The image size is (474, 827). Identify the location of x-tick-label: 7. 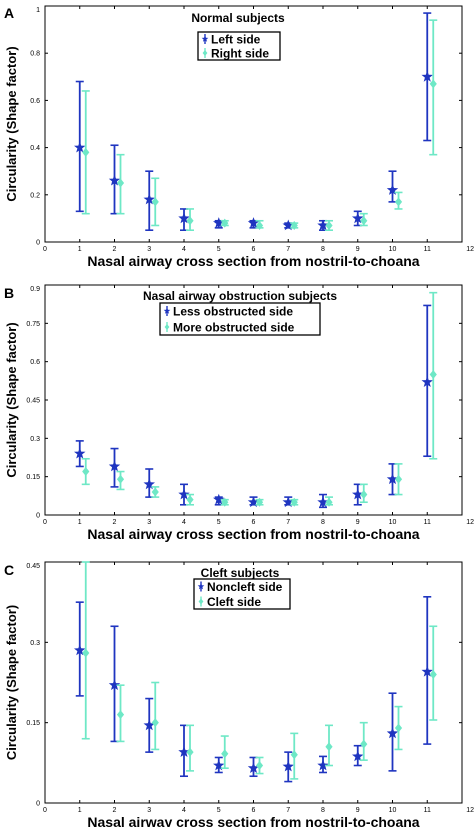
(288, 249).